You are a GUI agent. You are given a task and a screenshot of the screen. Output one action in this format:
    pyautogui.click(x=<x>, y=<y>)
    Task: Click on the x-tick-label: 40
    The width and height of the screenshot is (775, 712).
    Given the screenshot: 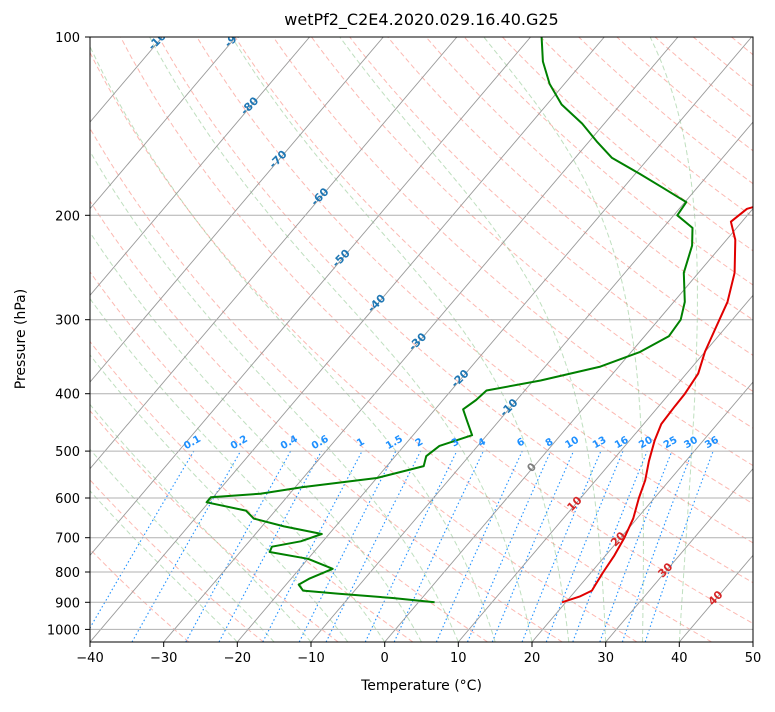 What is the action you would take?
    pyautogui.click(x=679, y=658)
    